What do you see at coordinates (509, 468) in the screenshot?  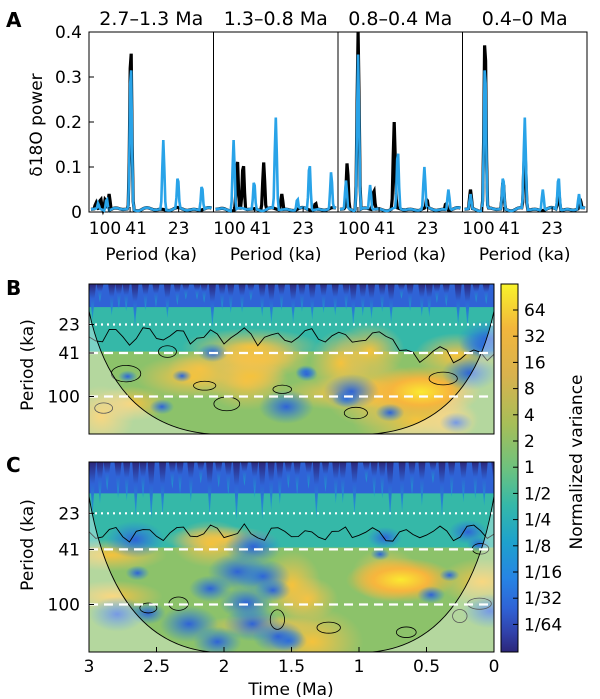 I see `colorbar` at bounding box center [509, 468].